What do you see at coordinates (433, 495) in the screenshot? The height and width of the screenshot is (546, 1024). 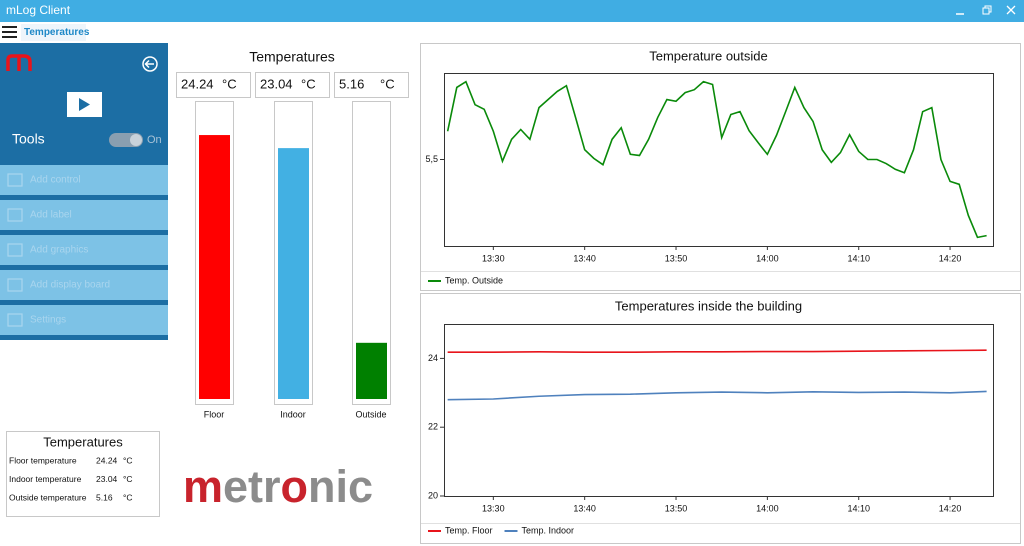 I see `y-tick-label: 20` at bounding box center [433, 495].